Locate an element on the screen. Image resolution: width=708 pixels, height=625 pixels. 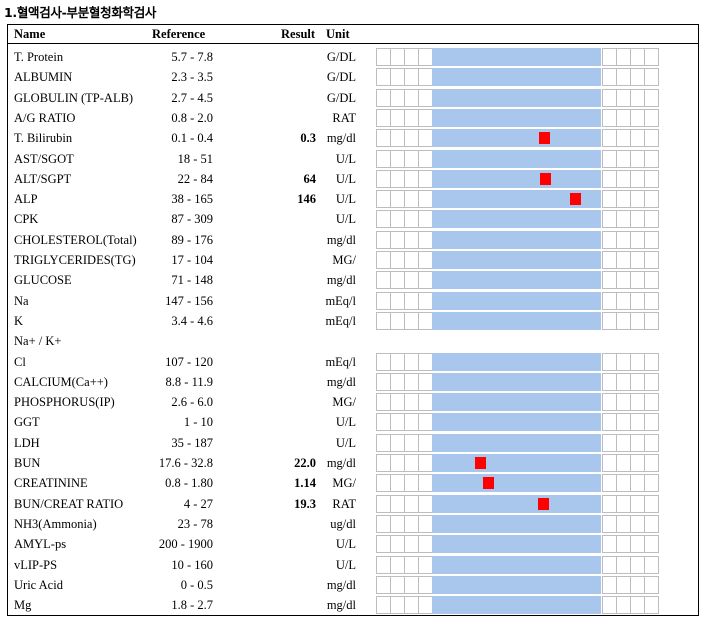
table-row: GLOBULIN (TP-ALB) 2.7 - 4.5 G/DL is located at coordinates (353, 98).